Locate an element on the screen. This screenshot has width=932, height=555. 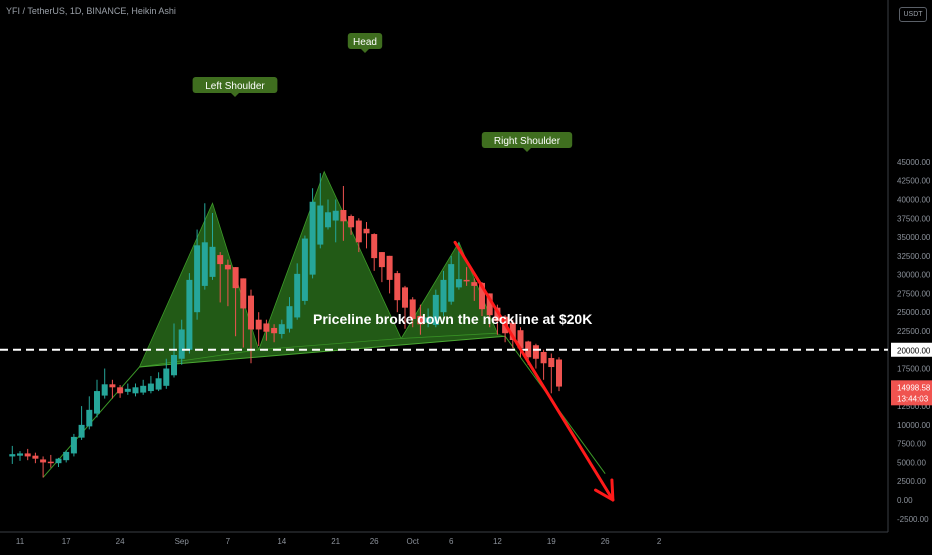
price-tick-label: 17500.00 is located at coordinates (914, 369).